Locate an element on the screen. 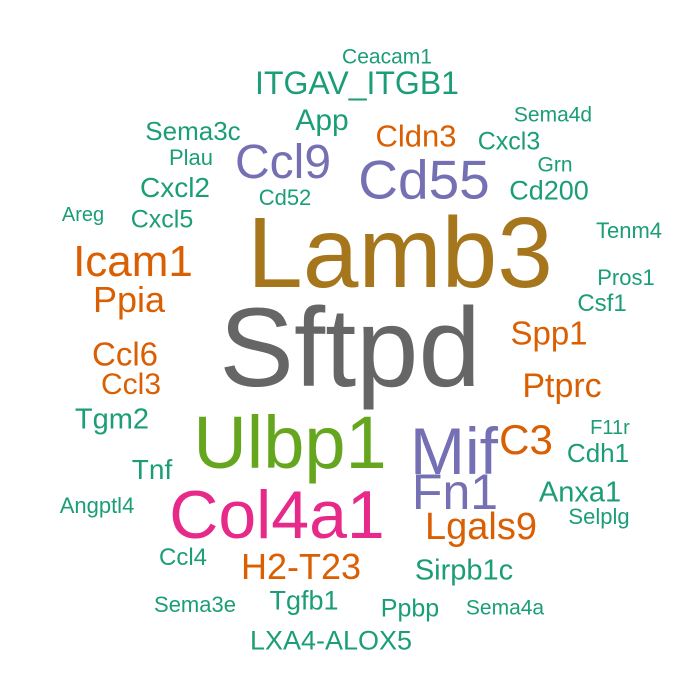 This screenshot has height=700, width=700. word-ccl4: Ccl4 is located at coordinates (183, 557).